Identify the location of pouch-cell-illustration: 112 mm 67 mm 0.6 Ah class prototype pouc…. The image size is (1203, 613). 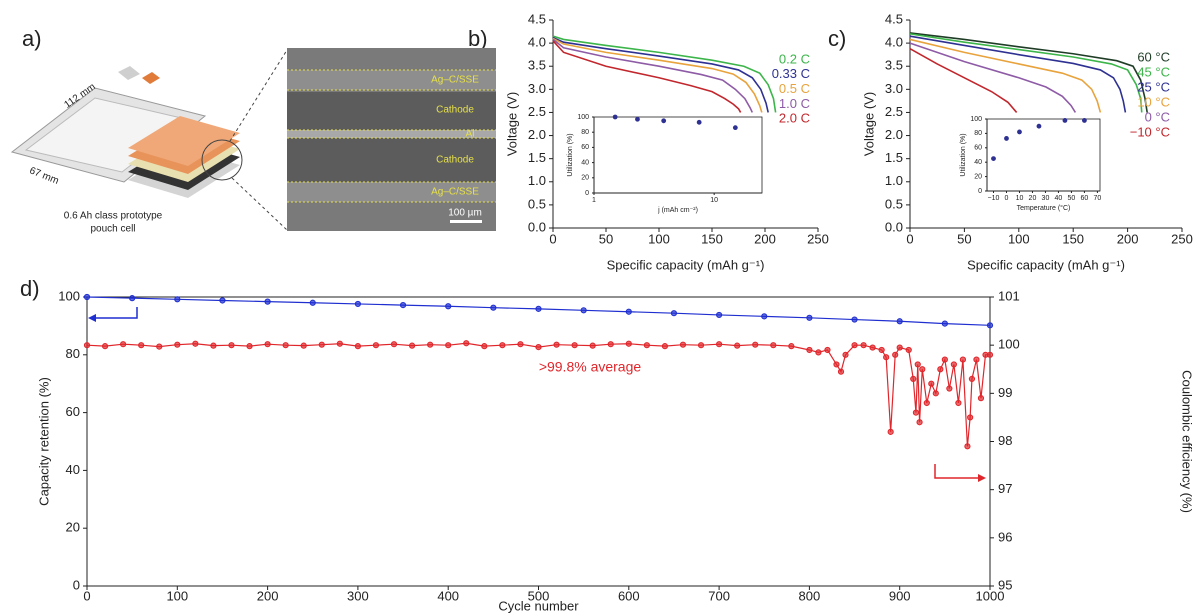
(149, 142).